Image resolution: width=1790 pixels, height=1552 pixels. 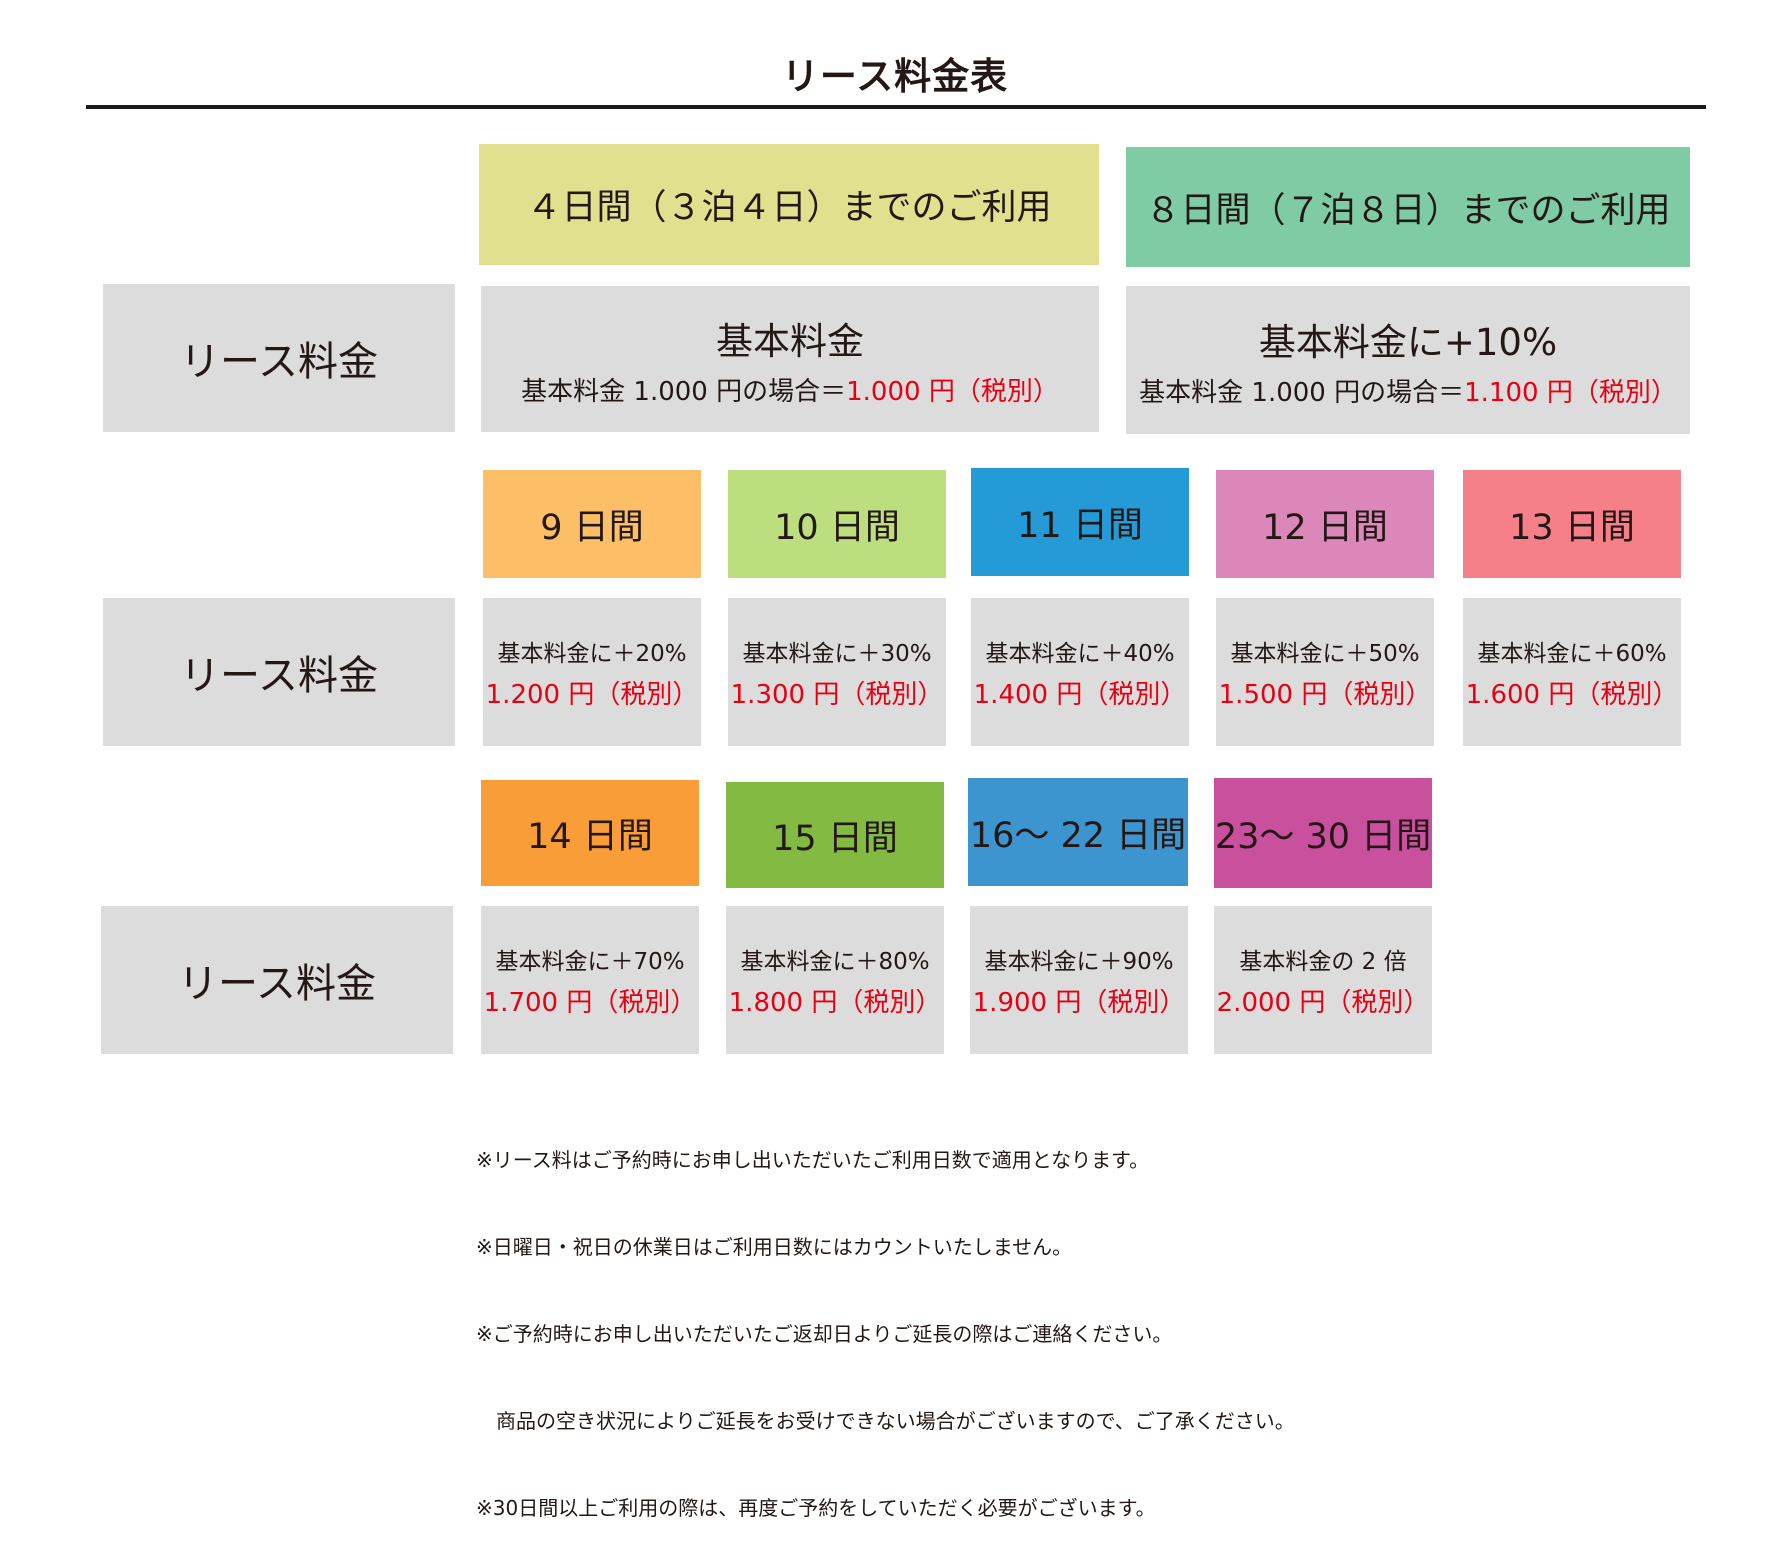 I want to click on rate-text: 基本料金に＋60%, so click(x=1572, y=653).